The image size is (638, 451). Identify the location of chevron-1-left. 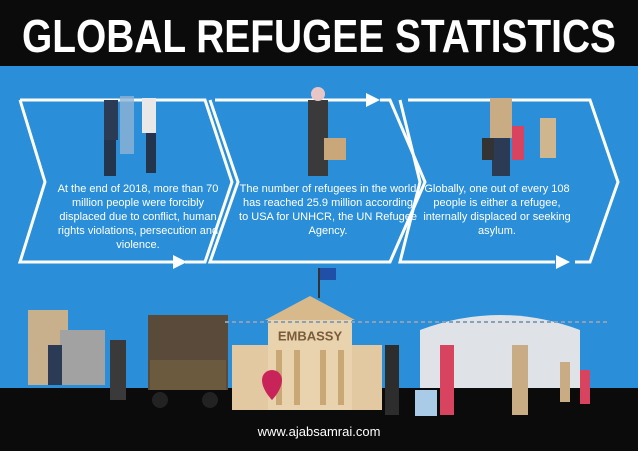
(96, 181).